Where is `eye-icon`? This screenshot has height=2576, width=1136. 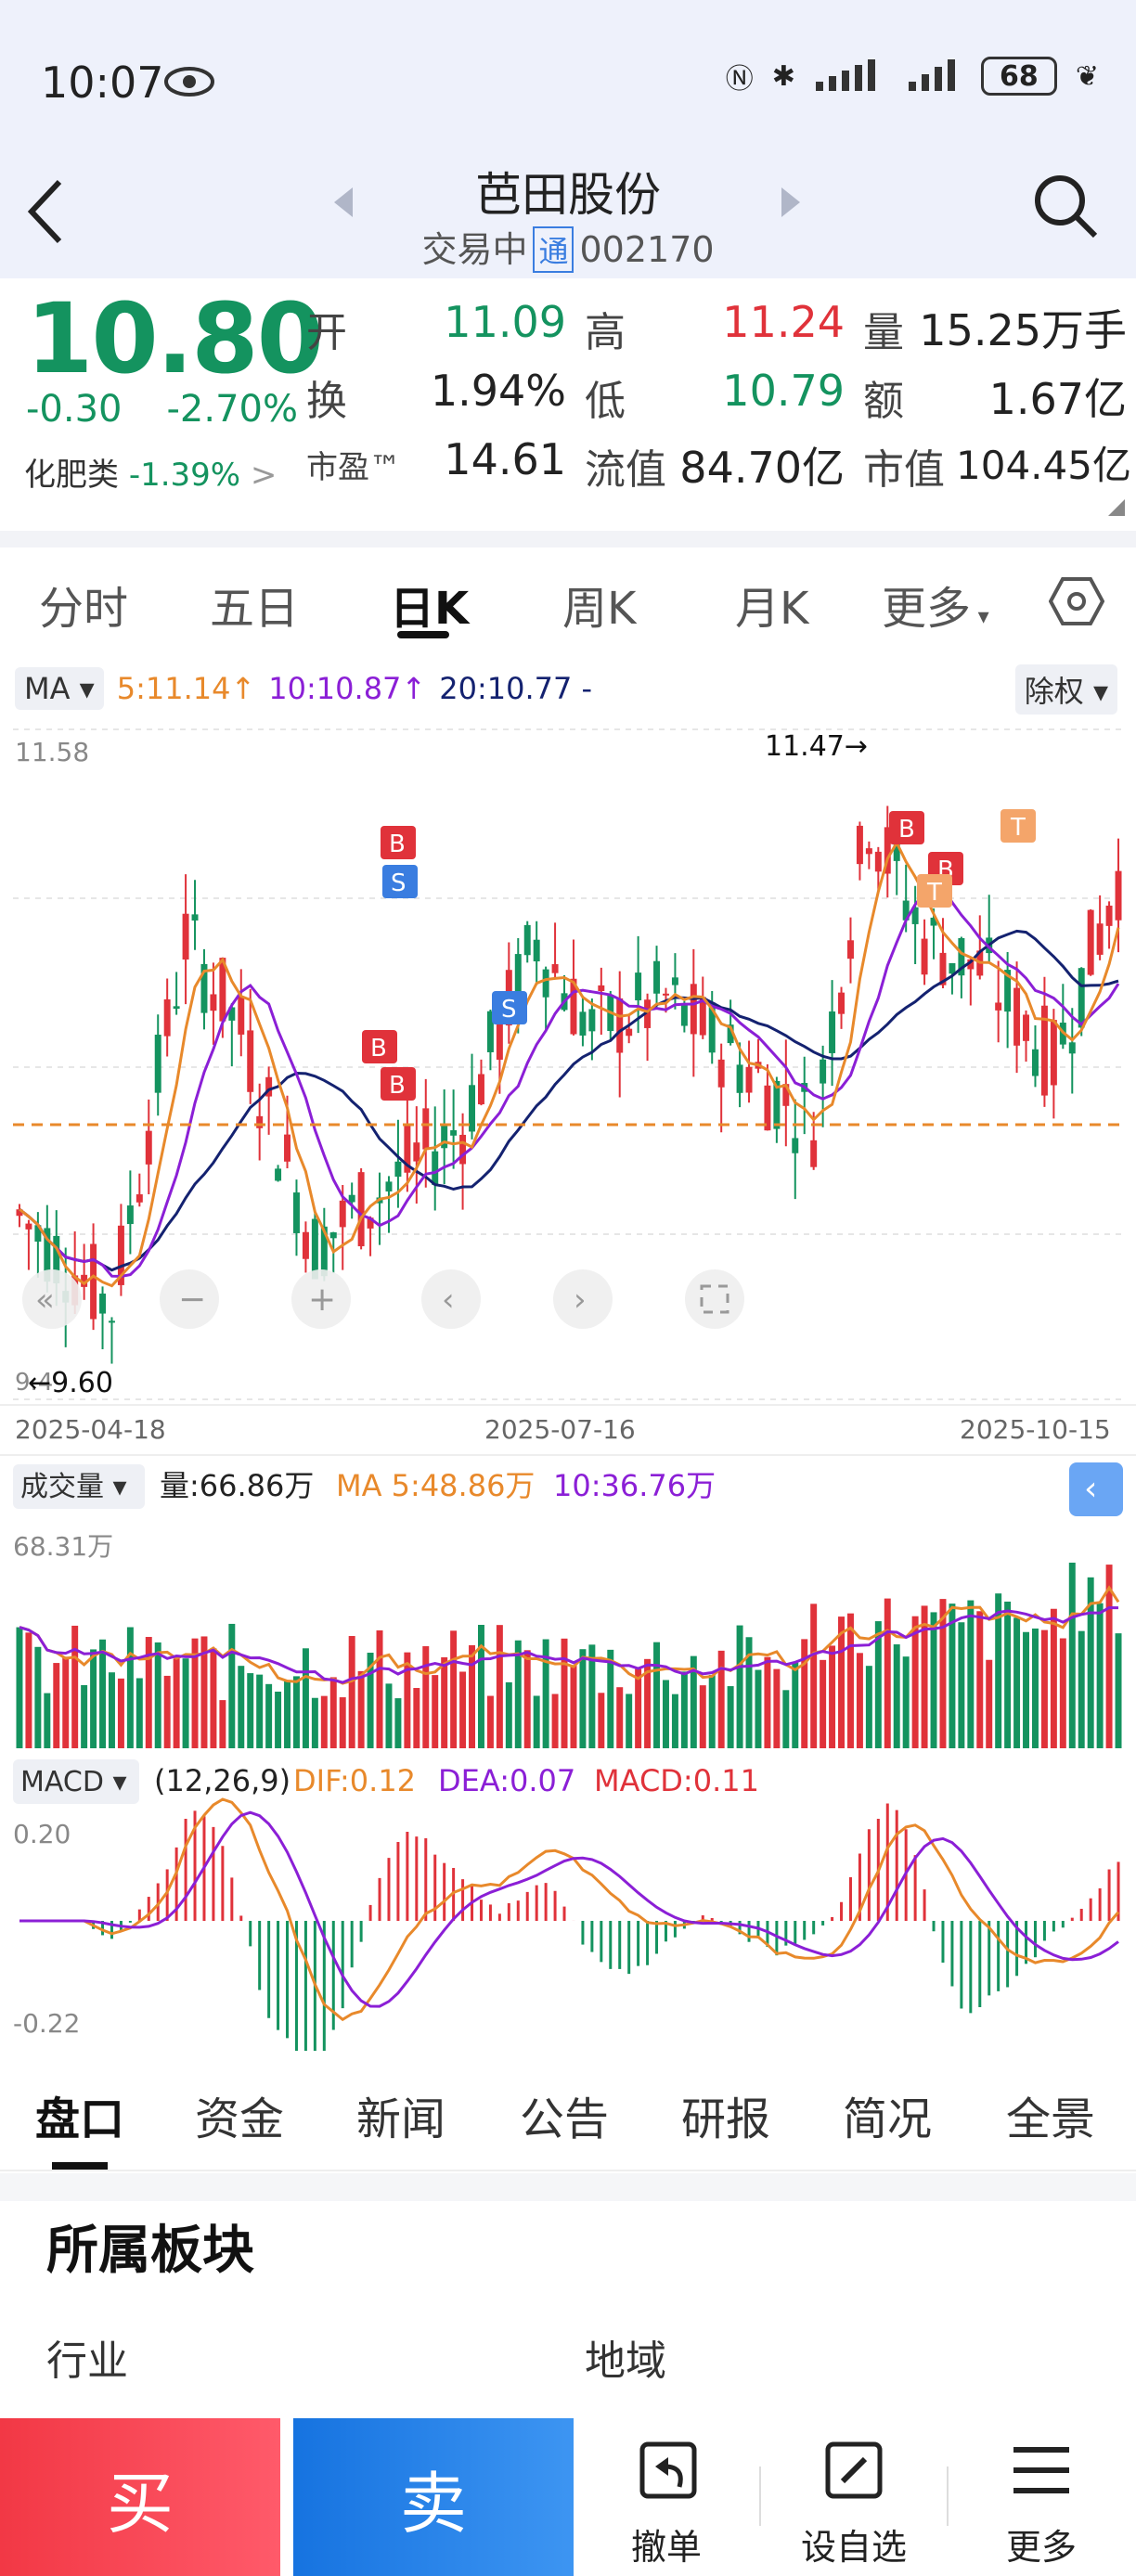 eye-icon is located at coordinates (189, 82).